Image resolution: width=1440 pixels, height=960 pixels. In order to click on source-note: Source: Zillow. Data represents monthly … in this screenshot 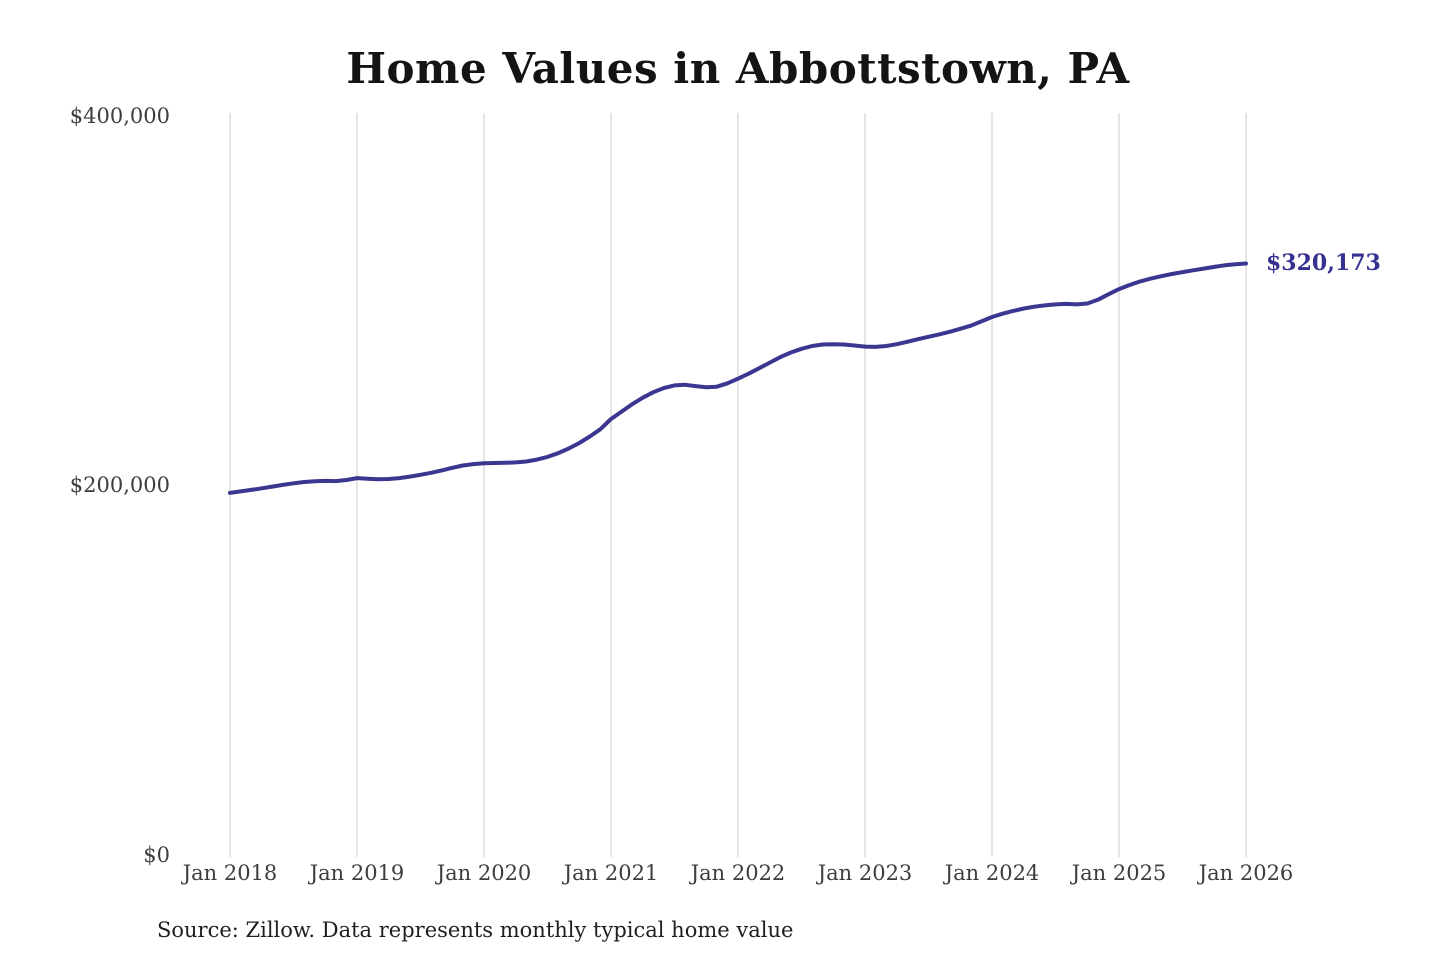, I will do `click(475, 930)`.